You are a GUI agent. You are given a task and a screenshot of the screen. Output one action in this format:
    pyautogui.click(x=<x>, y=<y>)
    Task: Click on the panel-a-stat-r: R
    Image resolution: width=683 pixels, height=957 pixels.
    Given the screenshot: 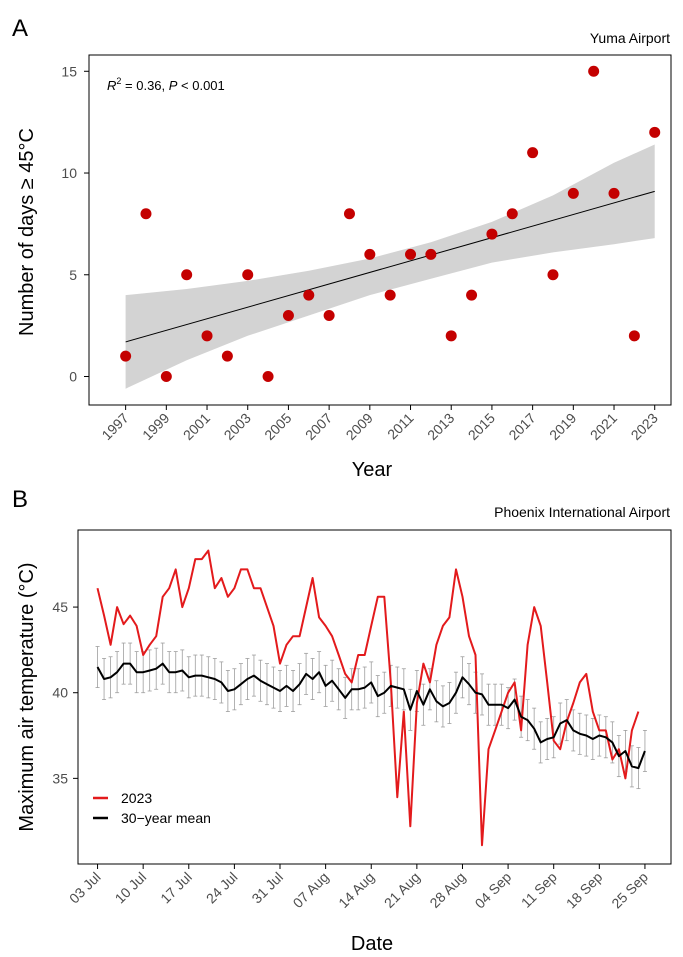 What is the action you would take?
    pyautogui.click(x=111, y=85)
    